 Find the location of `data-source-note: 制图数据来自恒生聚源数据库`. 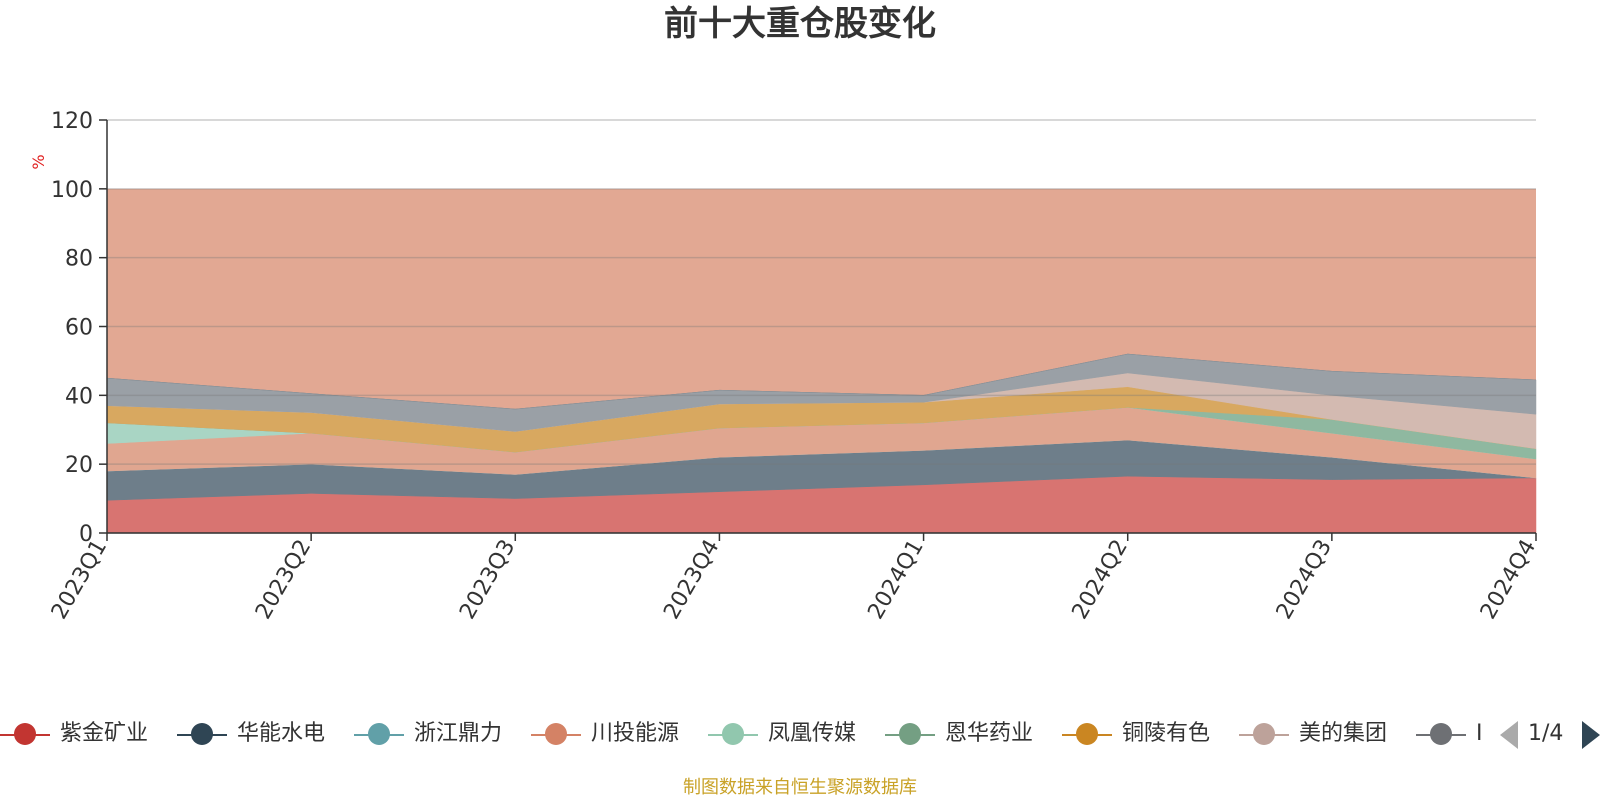

data-source-note: 制图数据来自恒生聚源数据库 is located at coordinates (800, 787).